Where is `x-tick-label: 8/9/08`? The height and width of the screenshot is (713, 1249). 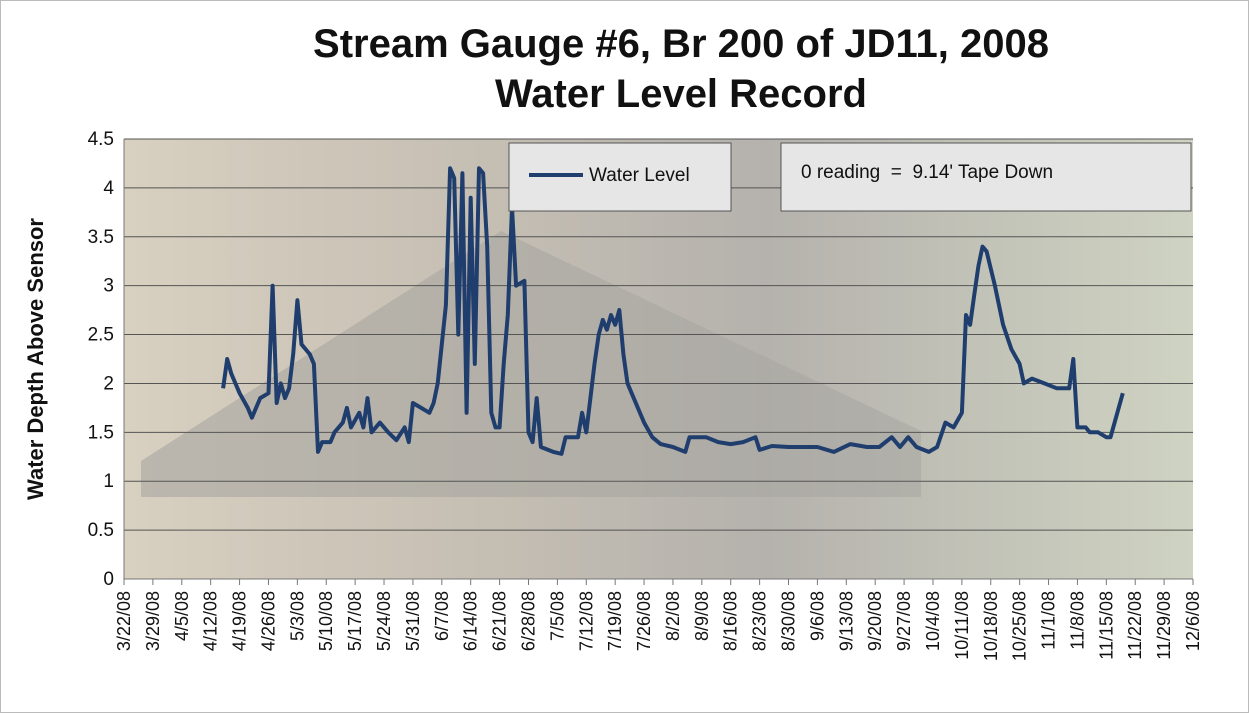 x-tick-label: 8/9/08 is located at coordinates (702, 616).